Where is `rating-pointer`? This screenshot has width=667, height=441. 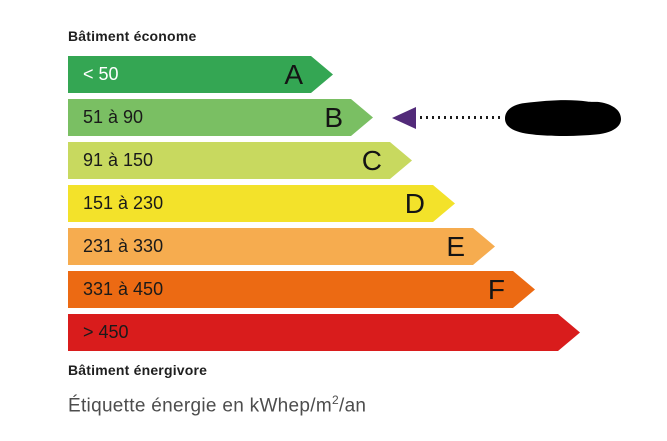 rating-pointer is located at coordinates (507, 117).